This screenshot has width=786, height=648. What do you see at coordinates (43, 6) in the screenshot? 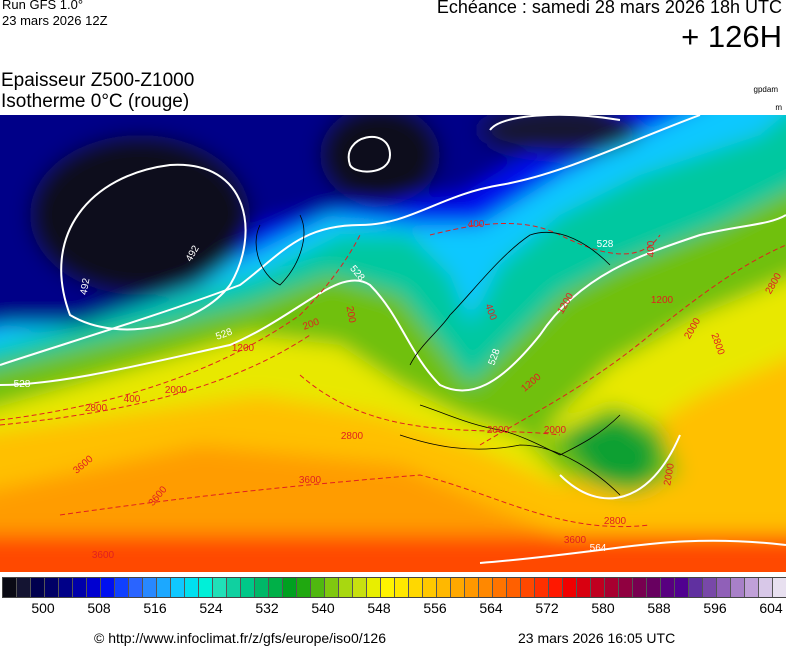
I see `run-label: Run GFS 1.0°` at bounding box center [43, 6].